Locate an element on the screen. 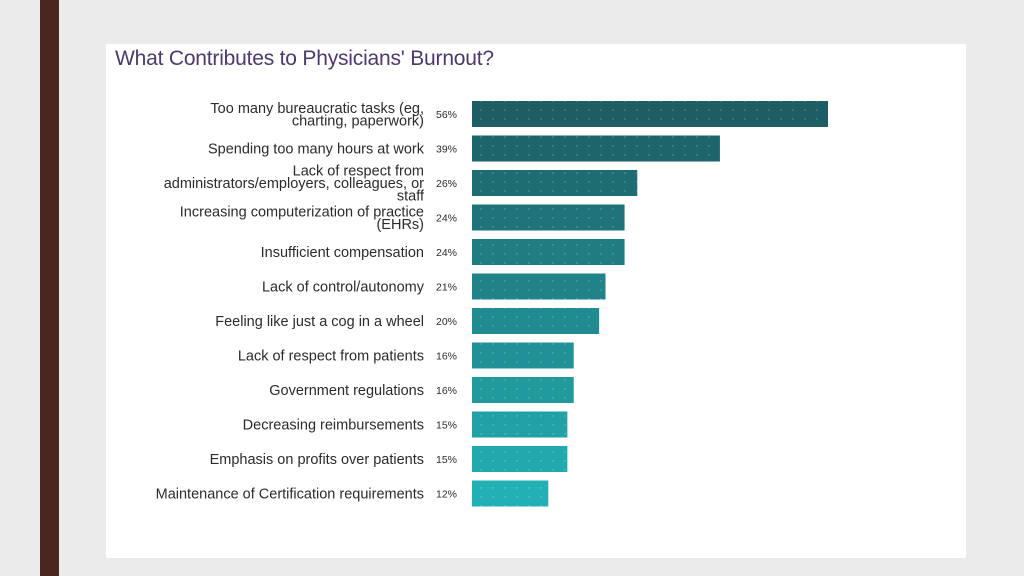 The image size is (1024, 576). category-label-2-line-1: administrators/employers, colleagues, or is located at coordinates (294, 184).